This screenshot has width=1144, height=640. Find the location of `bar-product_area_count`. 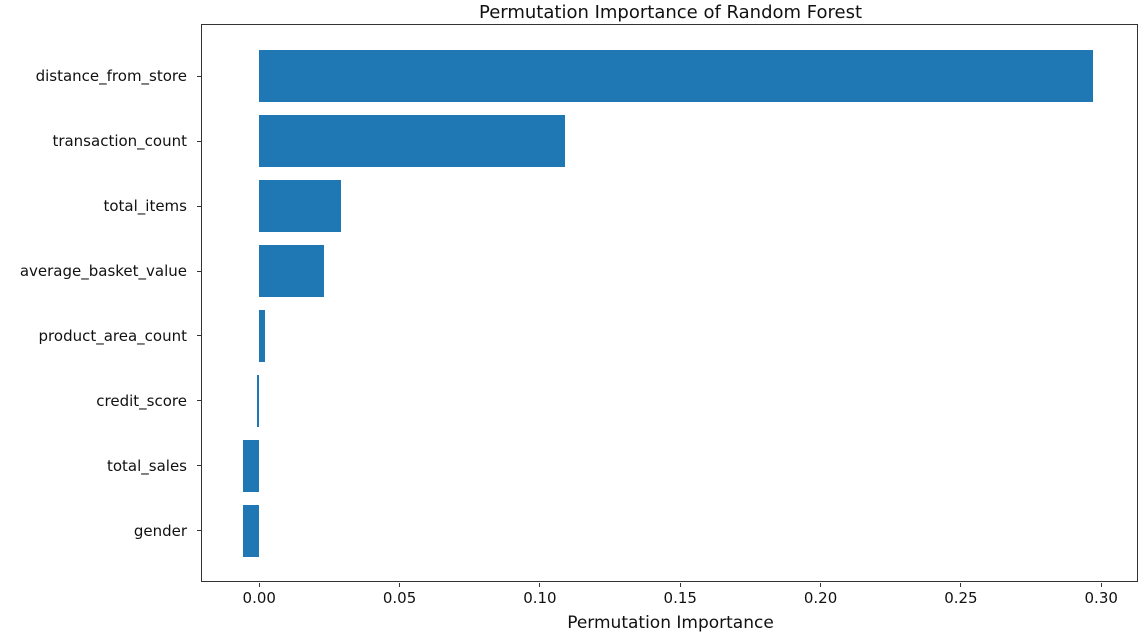

bar-product_area_count is located at coordinates (262, 335).